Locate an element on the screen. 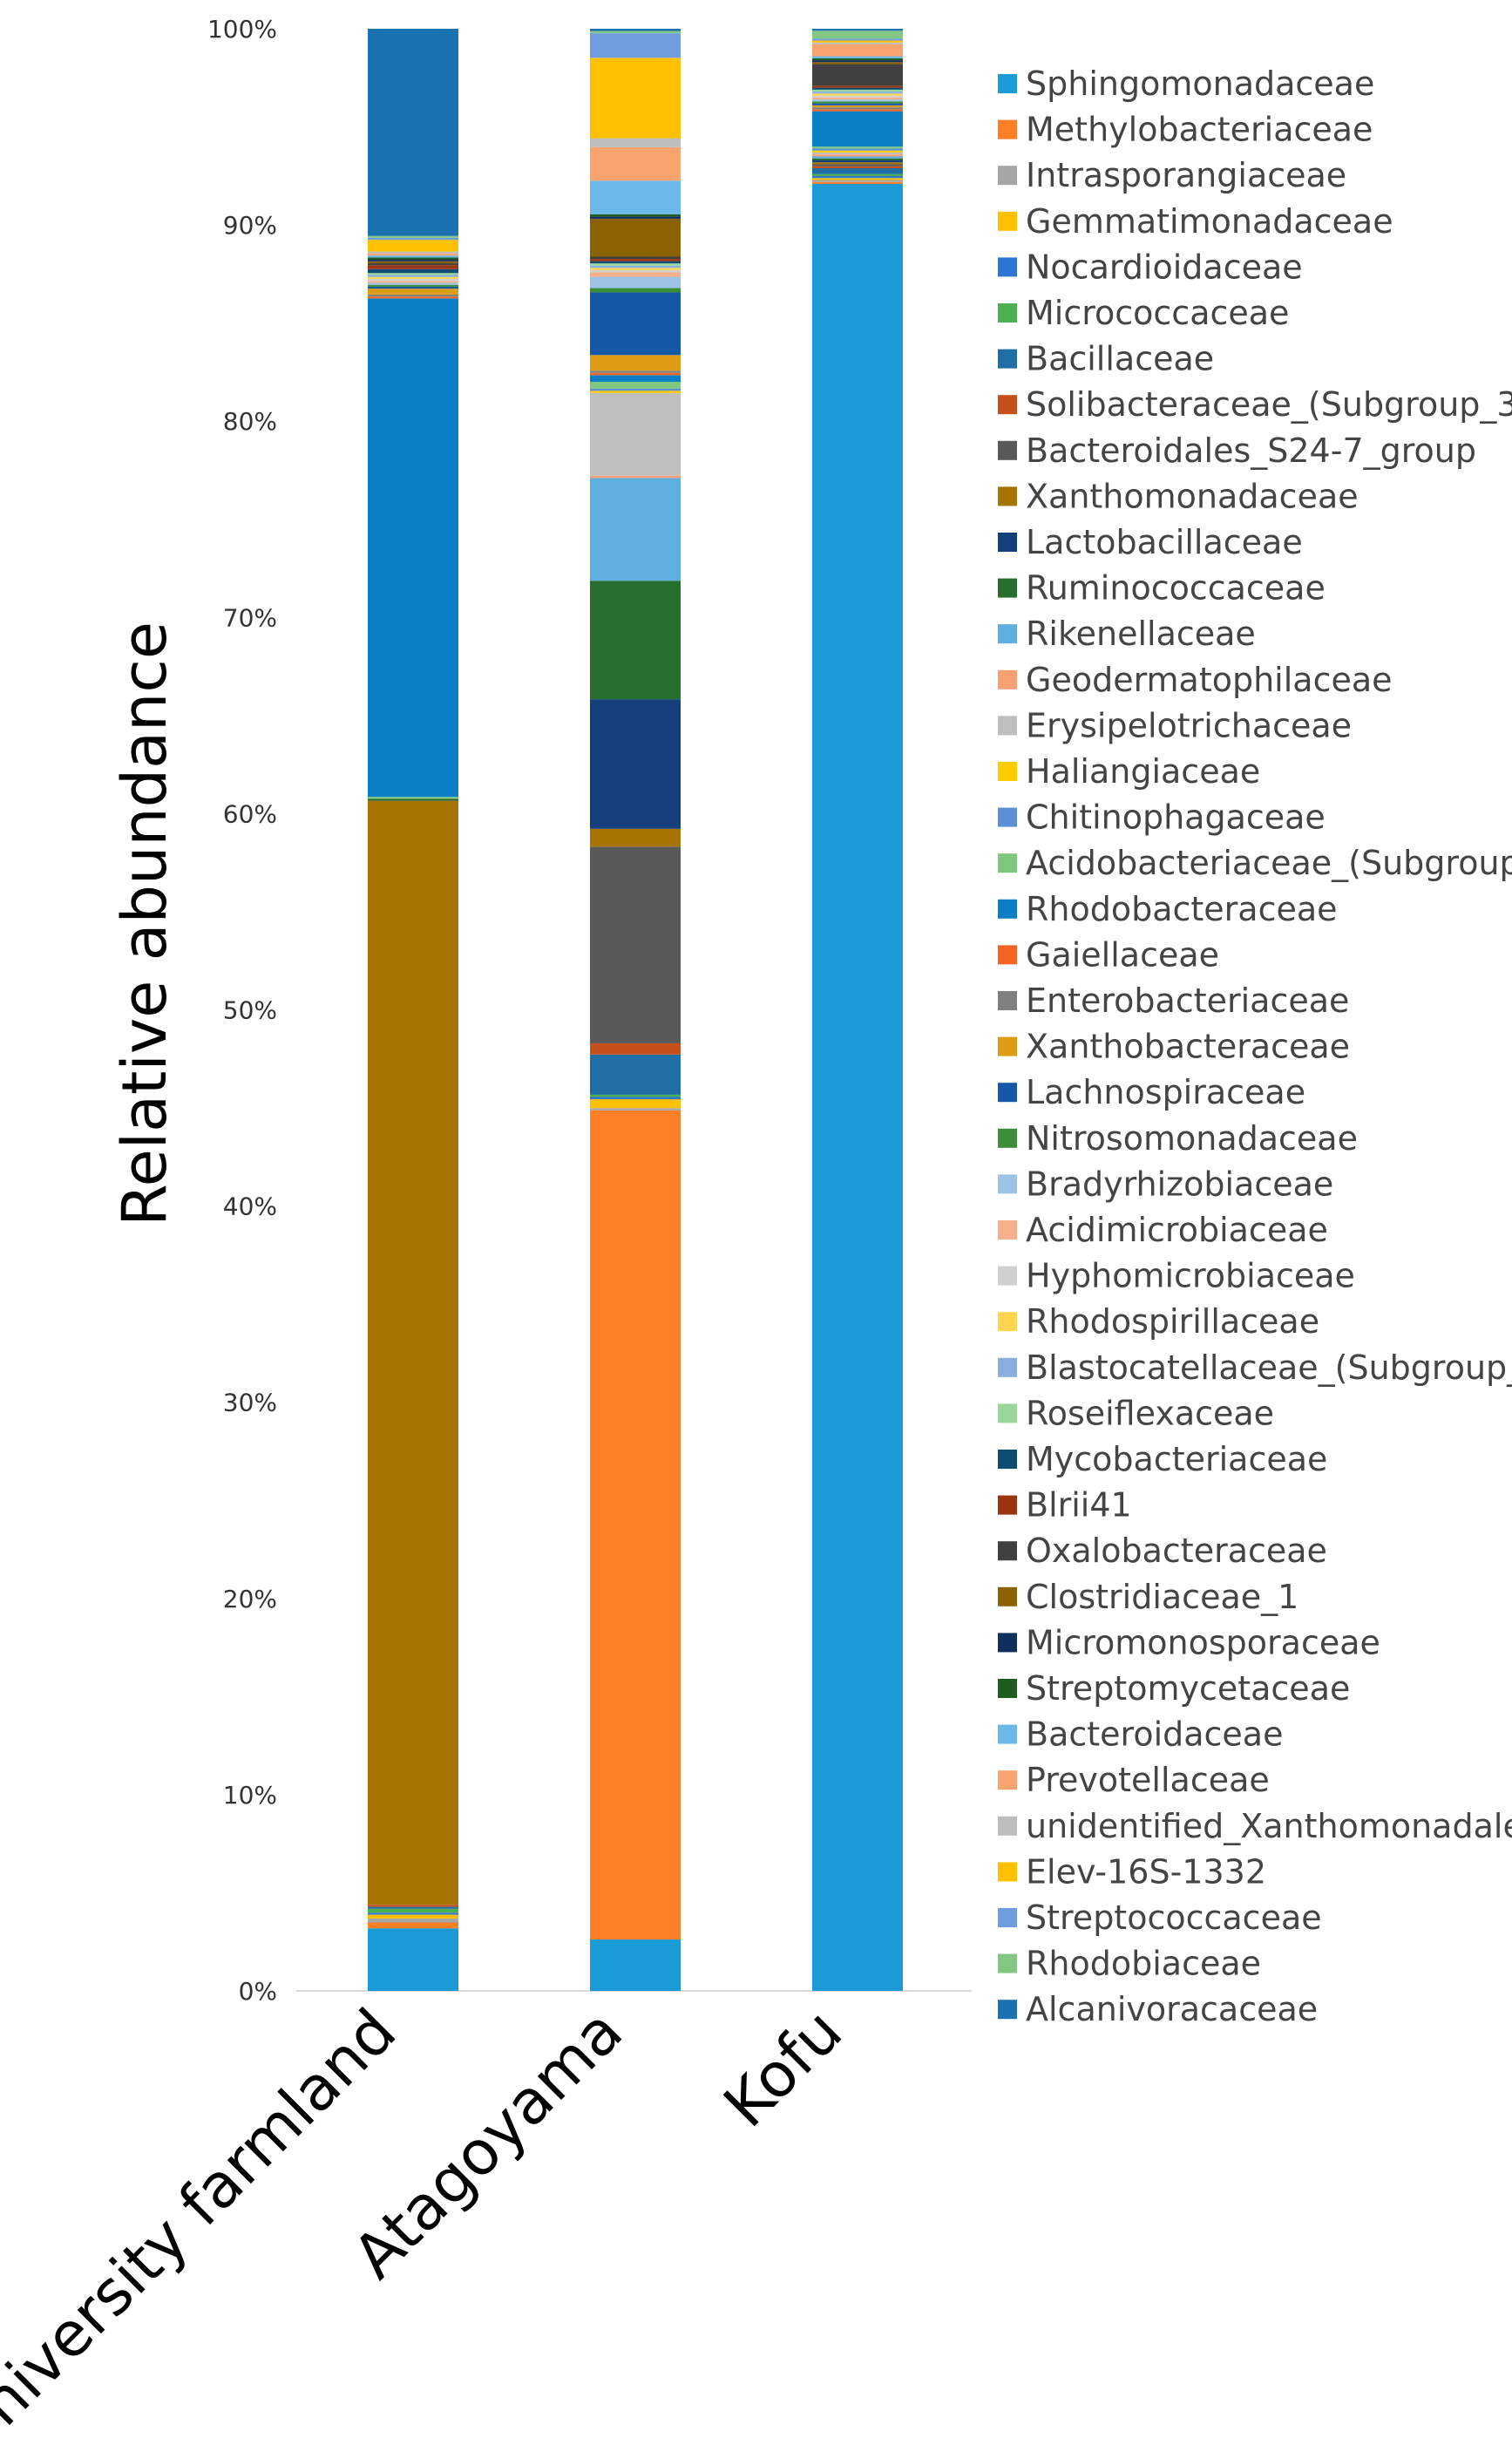 The width and height of the screenshot is (1512, 2452). legend-item: unidentified_Xanthomonadales is located at coordinates (1255, 1826).